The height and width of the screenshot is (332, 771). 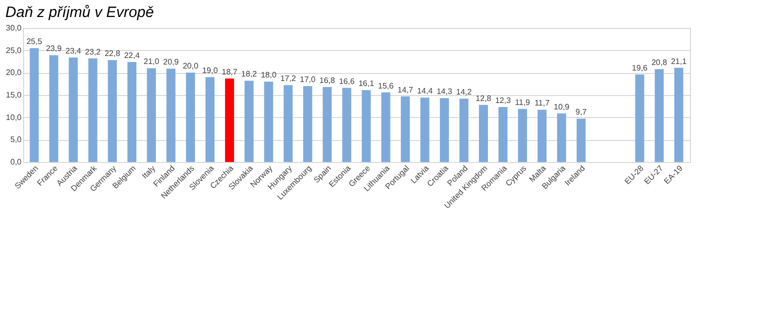 I want to click on y-tick-label: 5,0, so click(x=16, y=139).